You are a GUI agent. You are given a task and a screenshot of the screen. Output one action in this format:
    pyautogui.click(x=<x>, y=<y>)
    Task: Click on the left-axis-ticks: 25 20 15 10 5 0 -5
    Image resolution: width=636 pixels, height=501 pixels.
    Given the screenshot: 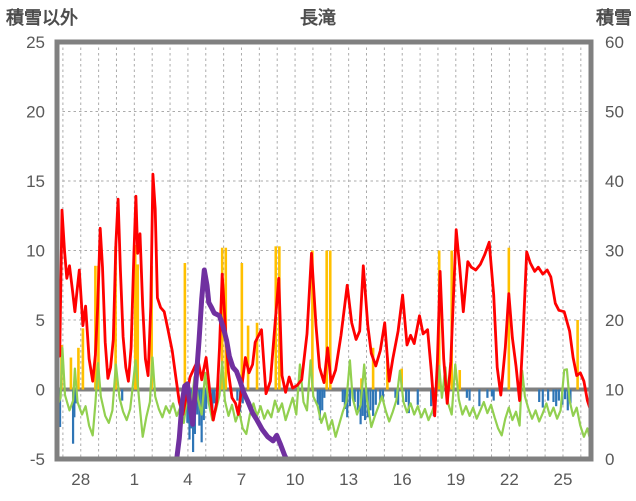 What is the action you would take?
    pyautogui.click(x=35, y=251)
    